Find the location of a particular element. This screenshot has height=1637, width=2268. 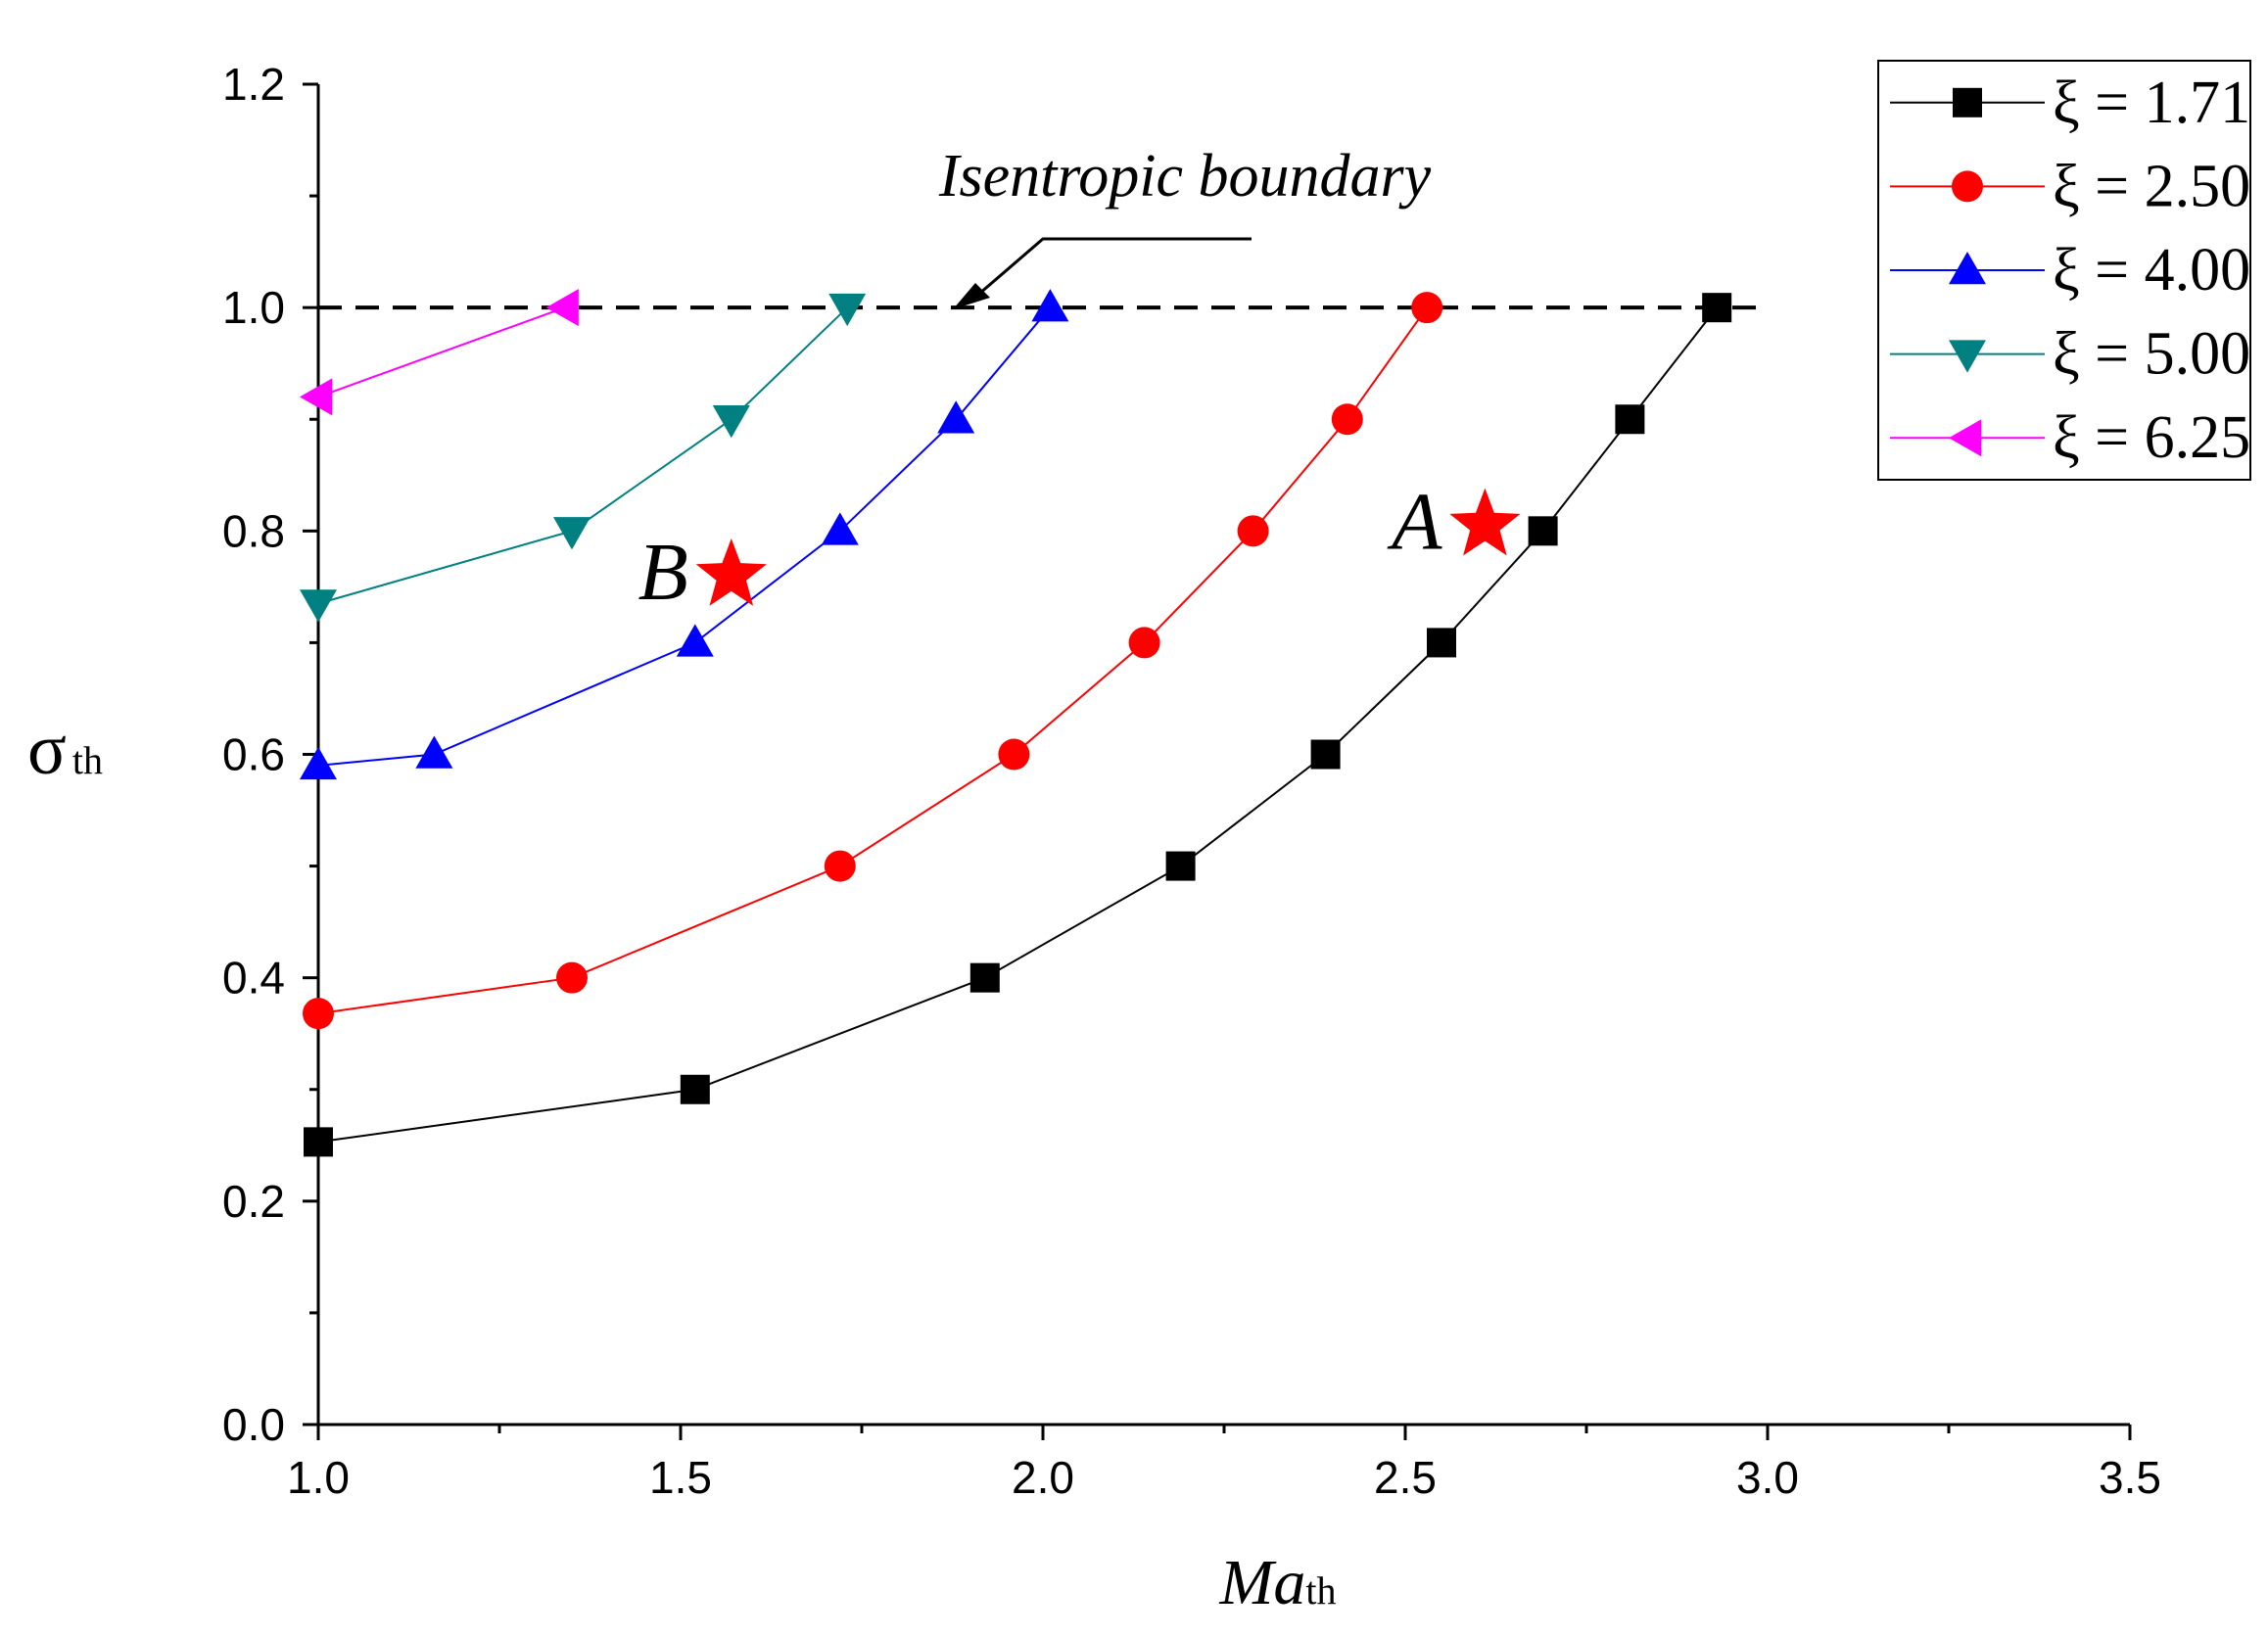

y-tick-label: 0.6 is located at coordinates (253, 754).